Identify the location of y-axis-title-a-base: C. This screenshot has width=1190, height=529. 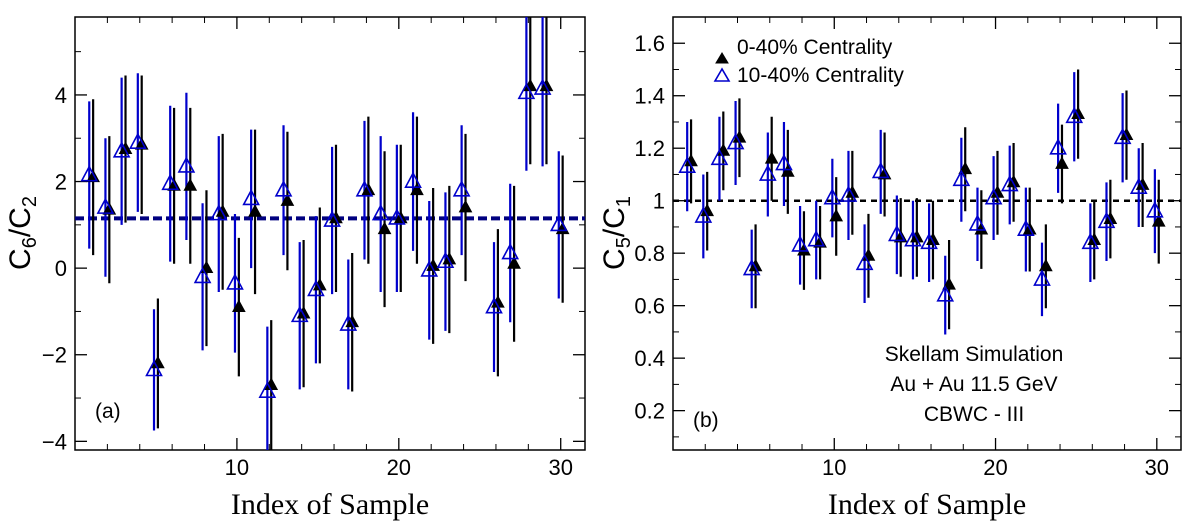
(20, 259).